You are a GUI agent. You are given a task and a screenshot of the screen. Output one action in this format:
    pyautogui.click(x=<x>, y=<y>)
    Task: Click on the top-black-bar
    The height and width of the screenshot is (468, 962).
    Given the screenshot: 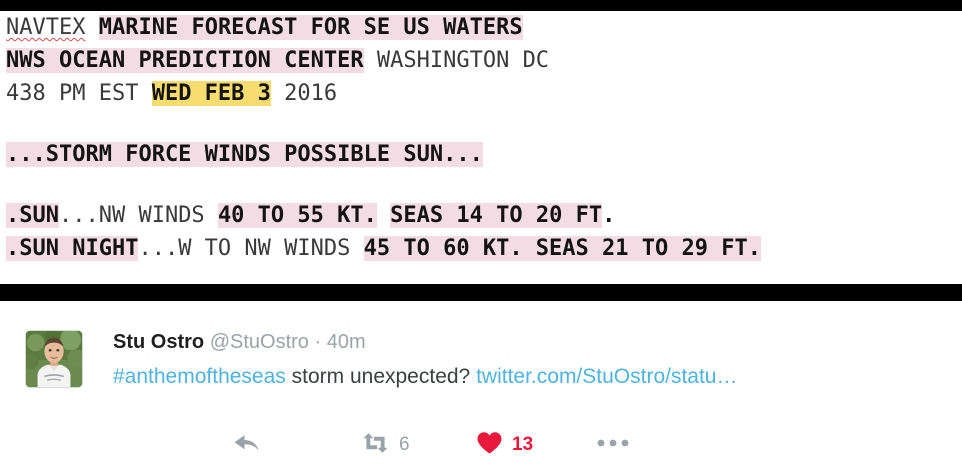 What is the action you would take?
    pyautogui.click(x=481, y=5)
    